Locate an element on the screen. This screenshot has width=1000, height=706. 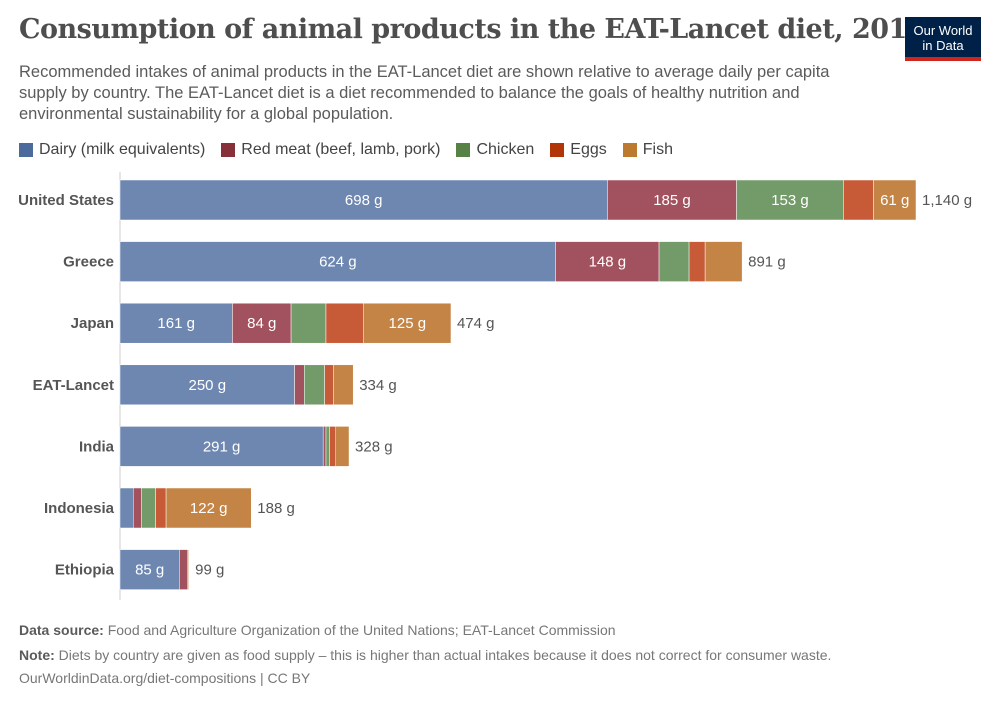
data-label: 161 g is located at coordinates (176, 323).